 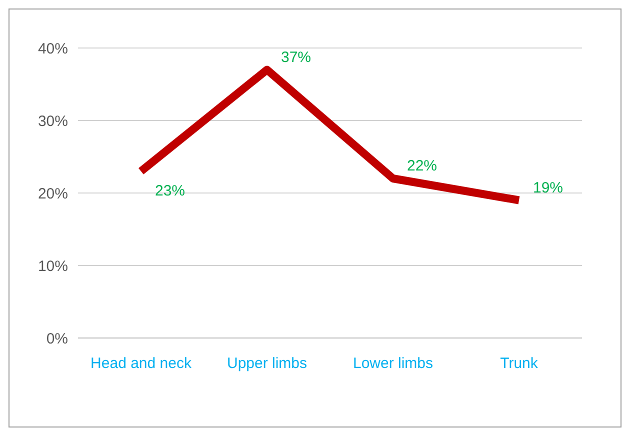 I want to click on x-tick-label: Upper limbs, so click(x=267, y=363).